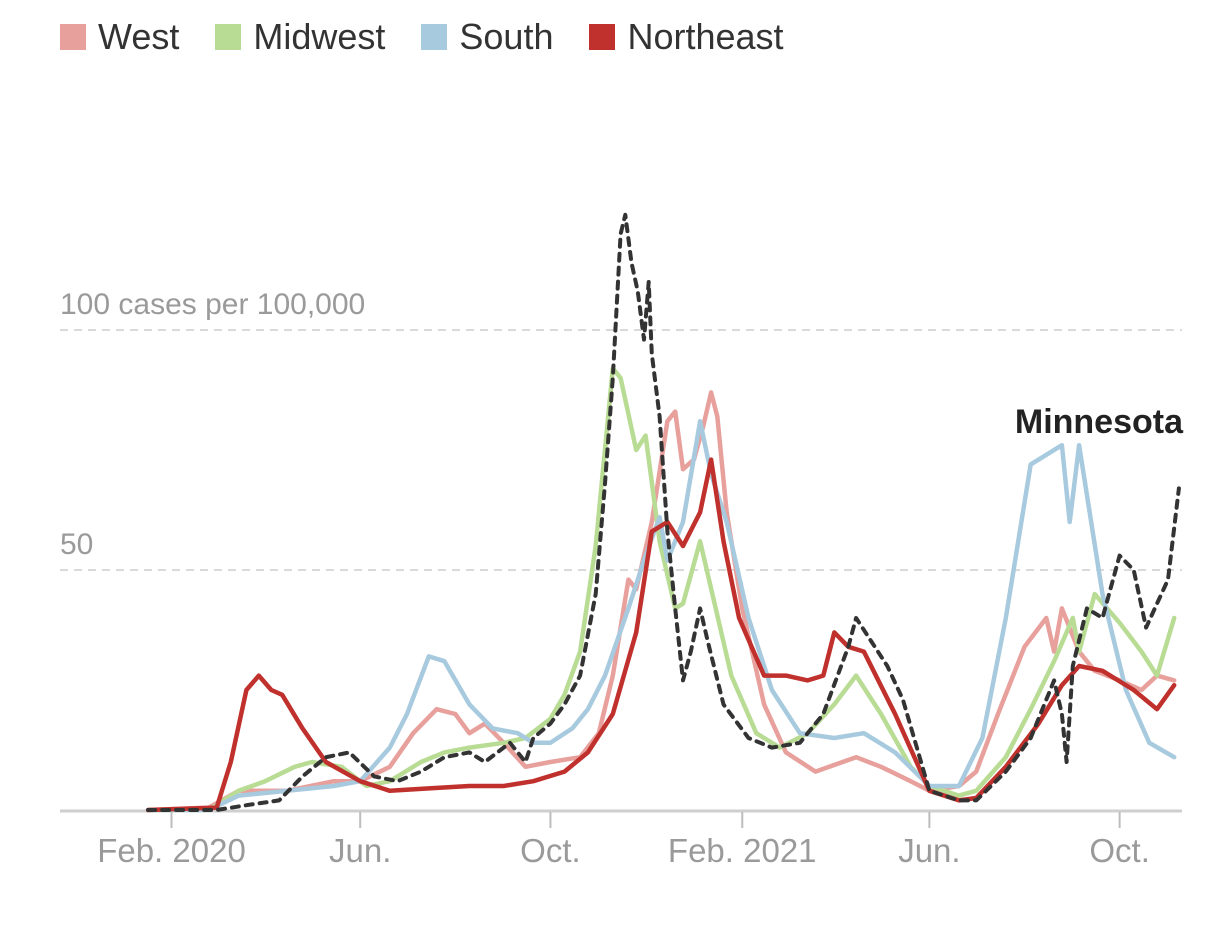 Image resolution: width=1219 pixels, height=930 pixels. What do you see at coordinates (76, 544) in the screenshot?
I see `y-gridline-label: 50` at bounding box center [76, 544].